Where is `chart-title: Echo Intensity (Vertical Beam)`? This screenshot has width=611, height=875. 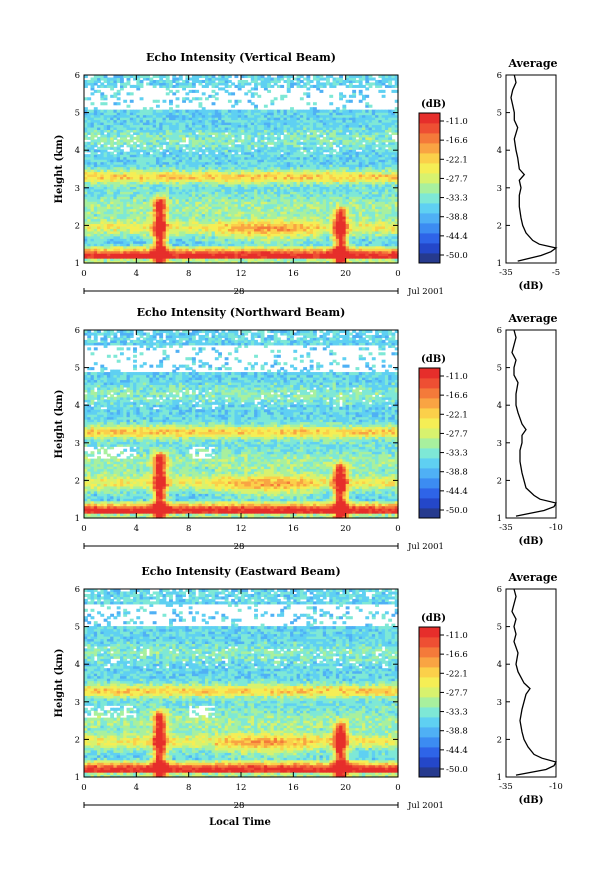 chart-title: Echo Intensity (Vertical Beam) is located at coordinates (241, 57).